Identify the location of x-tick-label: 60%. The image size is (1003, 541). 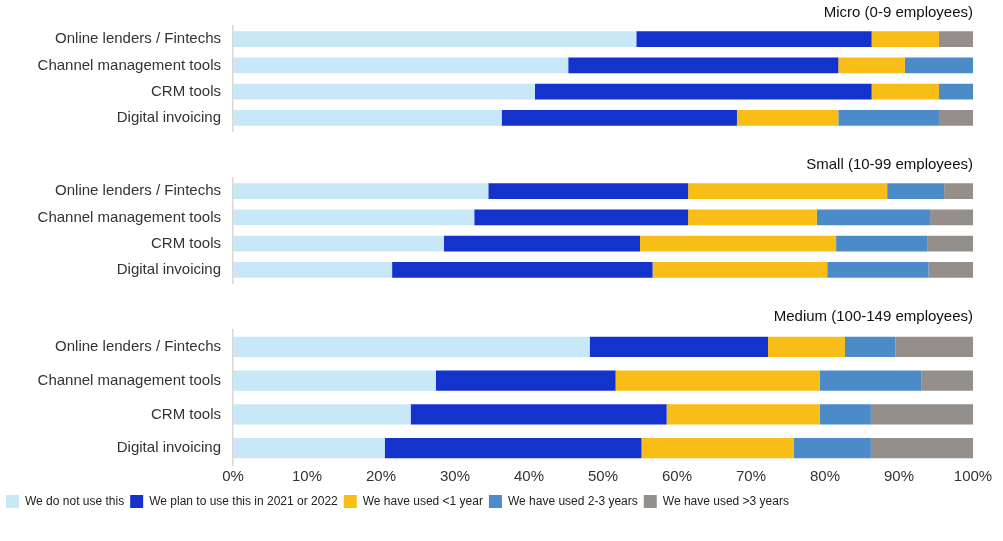
(677, 476).